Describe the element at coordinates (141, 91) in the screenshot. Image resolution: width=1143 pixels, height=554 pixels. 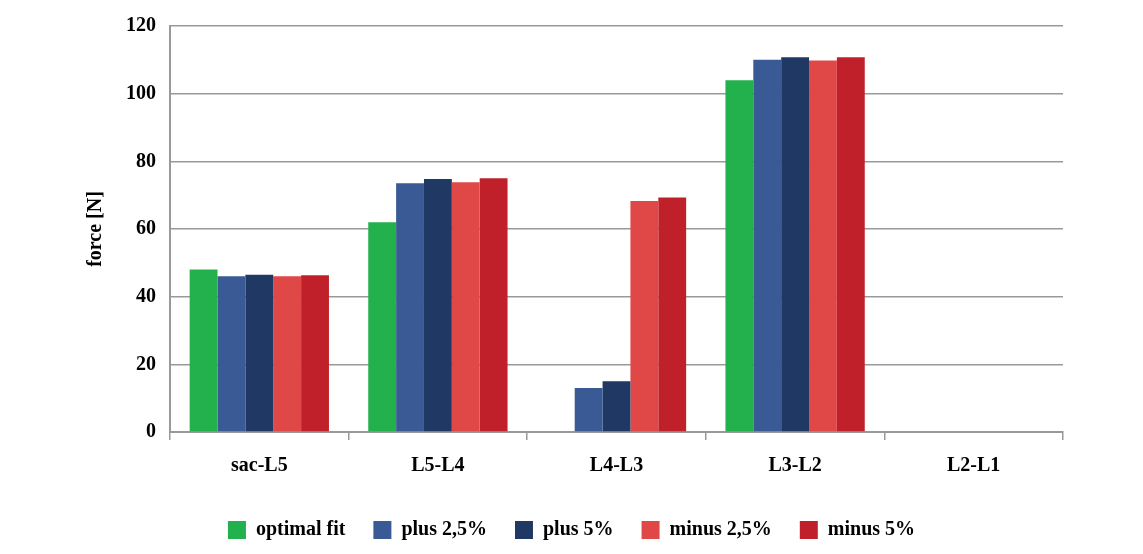
I see `y-tick-label: 100` at that location.